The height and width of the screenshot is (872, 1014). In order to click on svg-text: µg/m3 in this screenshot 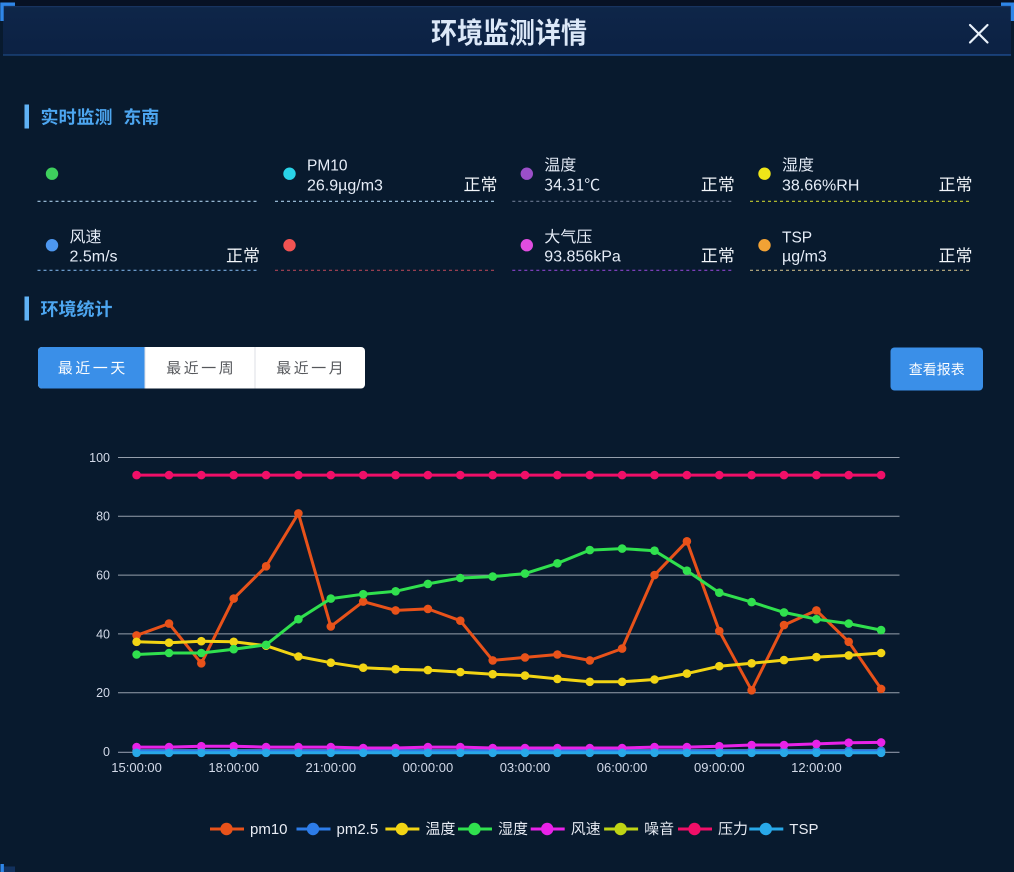, I will do `click(804, 257)`.